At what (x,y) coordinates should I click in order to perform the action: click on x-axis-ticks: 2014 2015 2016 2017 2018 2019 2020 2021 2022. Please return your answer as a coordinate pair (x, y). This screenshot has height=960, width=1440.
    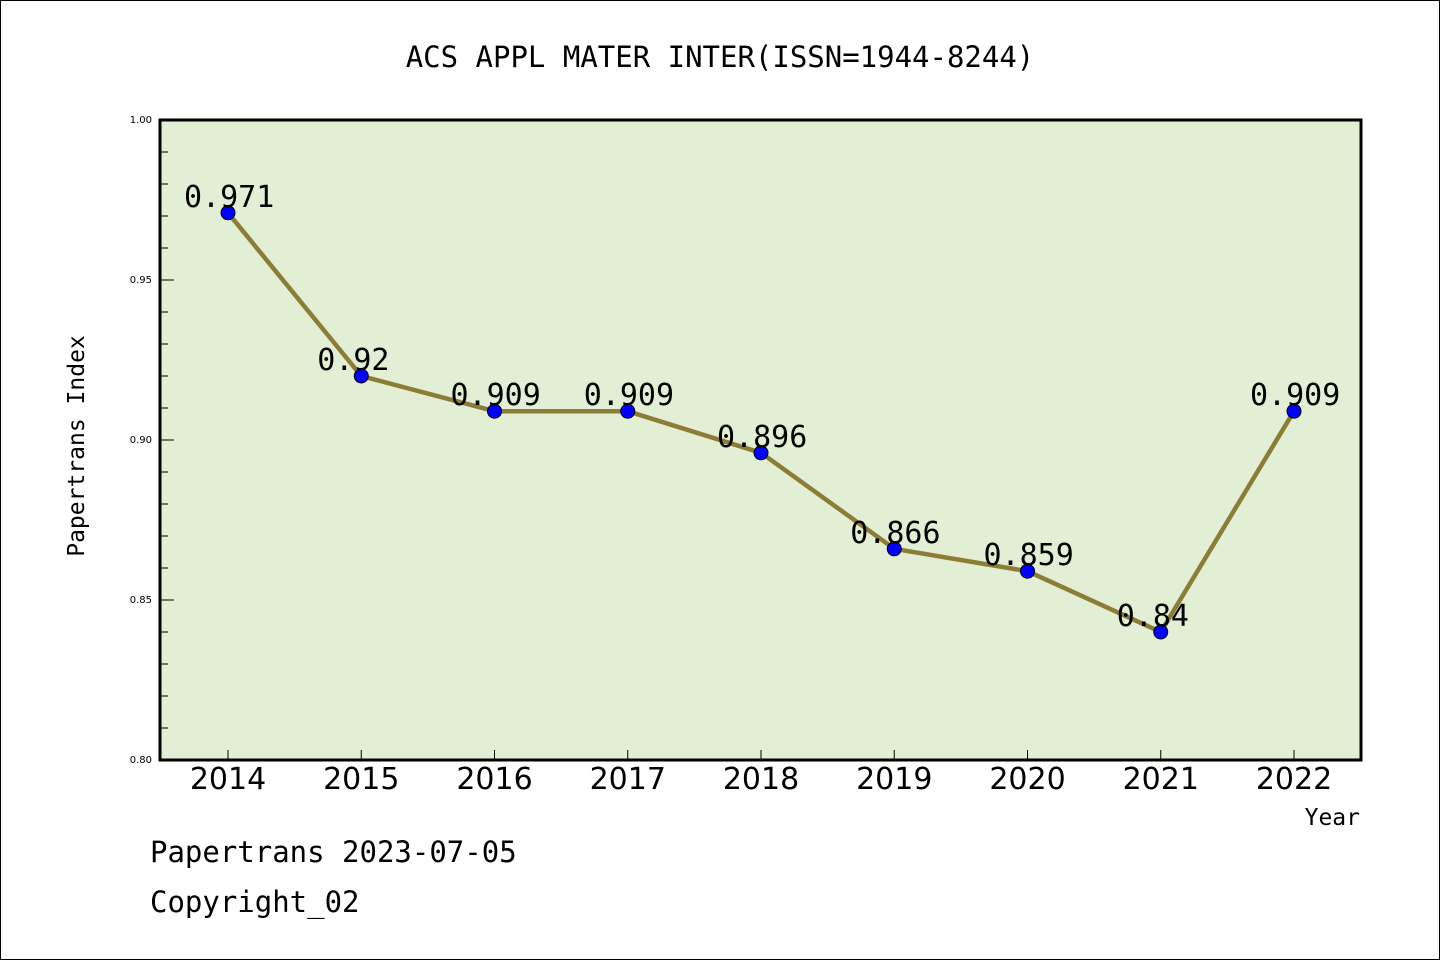
    Looking at the image, I should click on (761, 773).